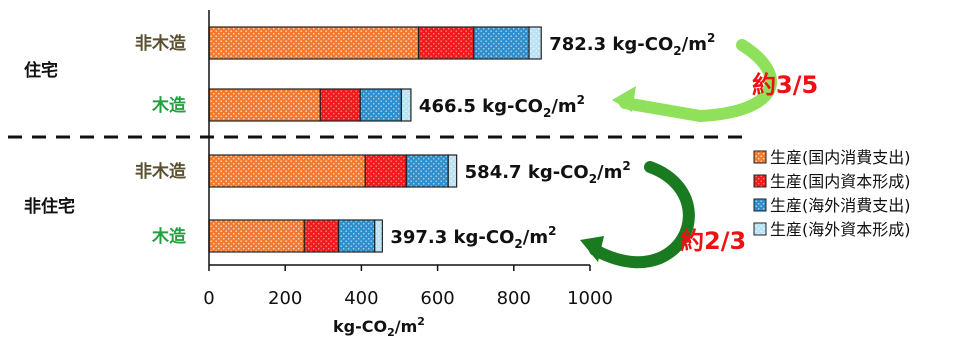 Image resolution: width=975 pixels, height=343 pixels. Describe the element at coordinates (840, 229) in the screenshot. I see `legend-label: 生産(海外資本形成)` at that location.